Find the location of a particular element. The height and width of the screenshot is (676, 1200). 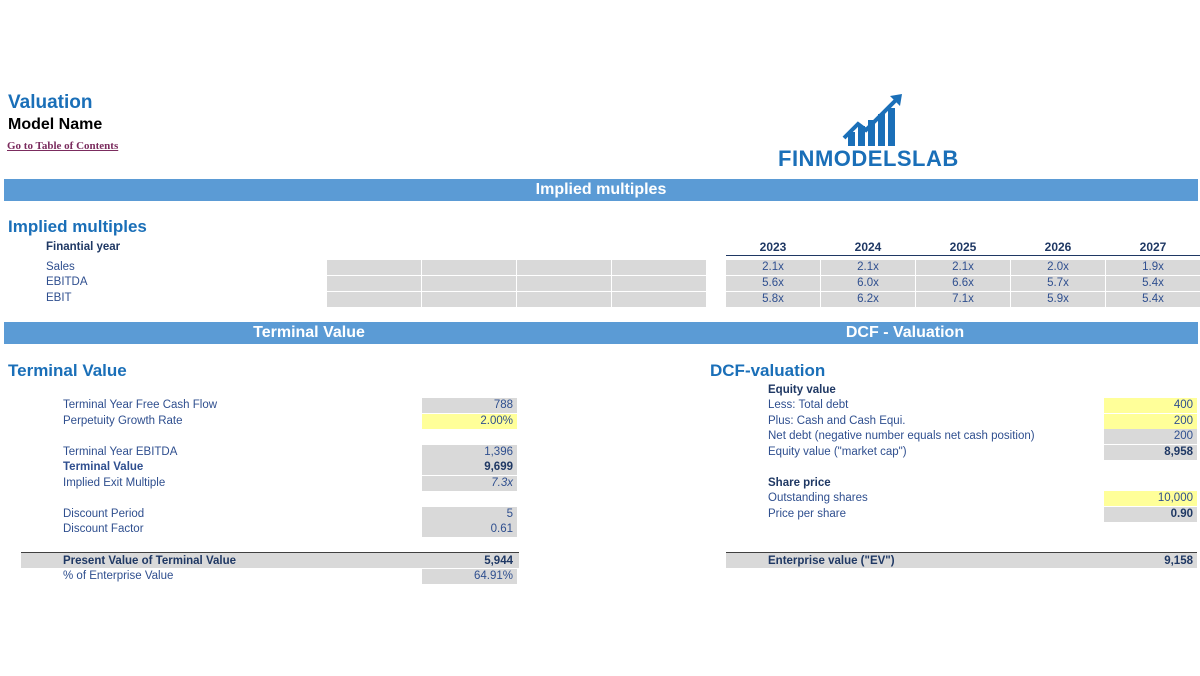

growth-rate-input: 2.00% is located at coordinates (469, 421).